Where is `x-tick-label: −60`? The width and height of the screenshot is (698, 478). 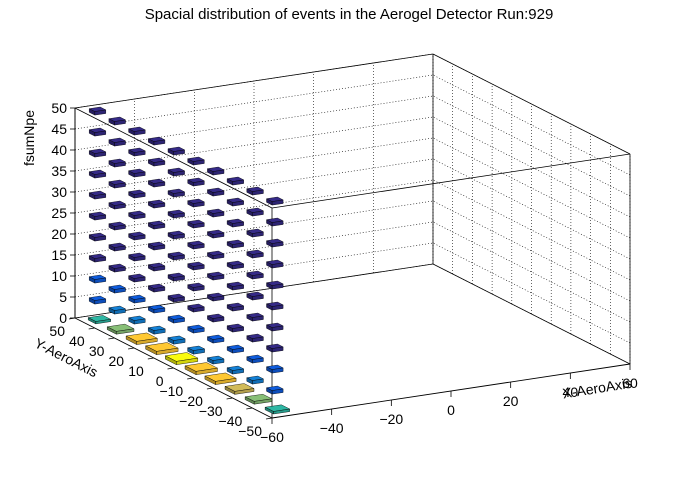
x-tick-label: −60 is located at coordinates (272, 437).